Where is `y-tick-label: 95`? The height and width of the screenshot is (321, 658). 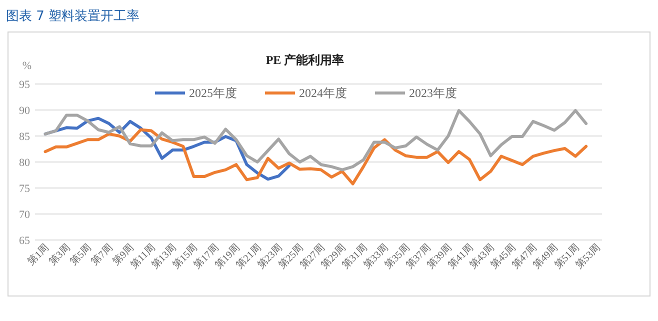 y-tick-label: 95 is located at coordinates (24, 85).